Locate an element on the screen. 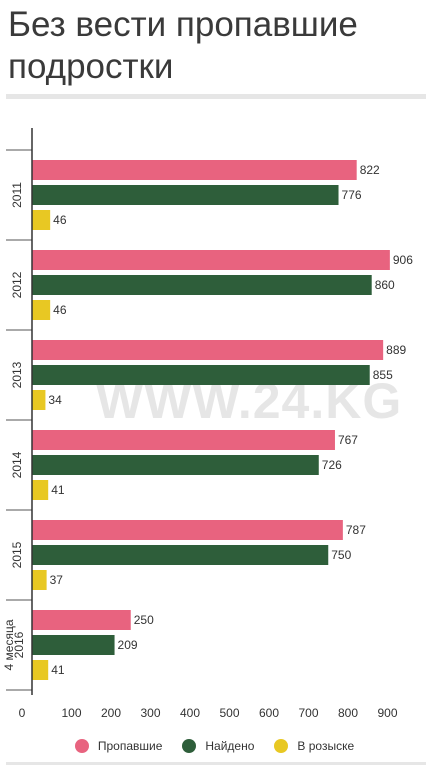 This screenshot has width=429, height=767. chart-title: Без вести пропавшие подростки is located at coordinates (183, 45).